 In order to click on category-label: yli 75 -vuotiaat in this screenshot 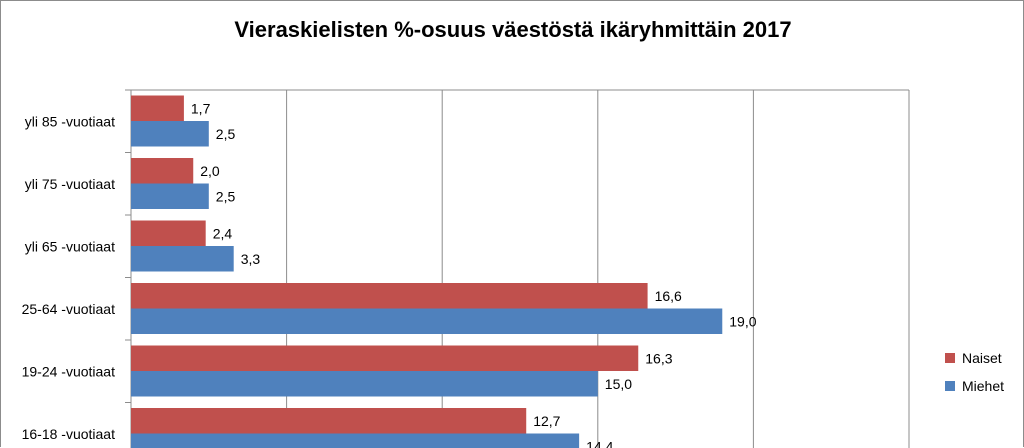, I will do `click(70, 184)`.